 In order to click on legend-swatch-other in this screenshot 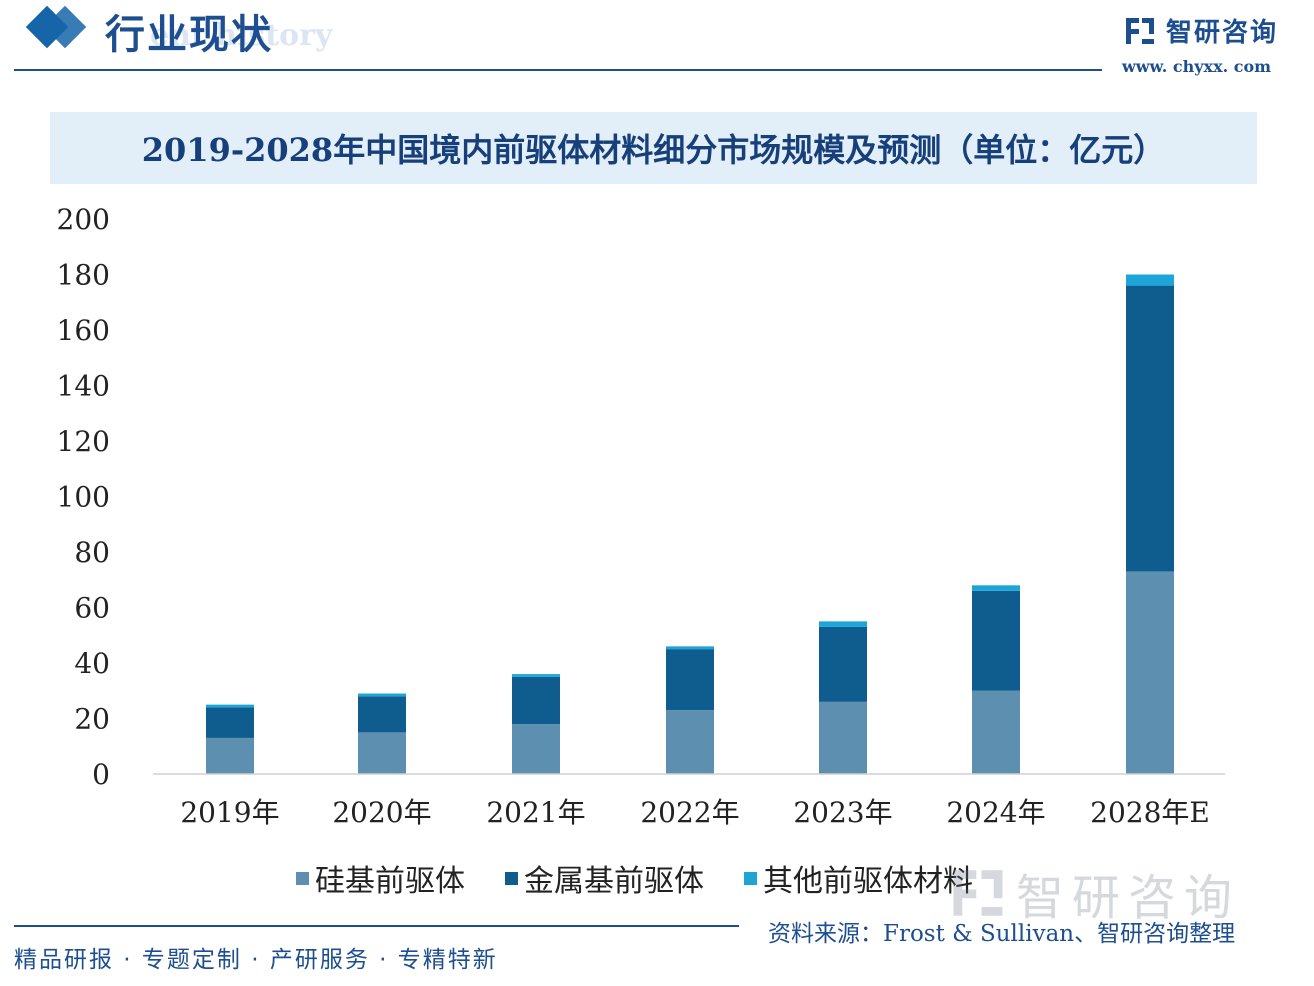, I will do `click(750, 878)`.